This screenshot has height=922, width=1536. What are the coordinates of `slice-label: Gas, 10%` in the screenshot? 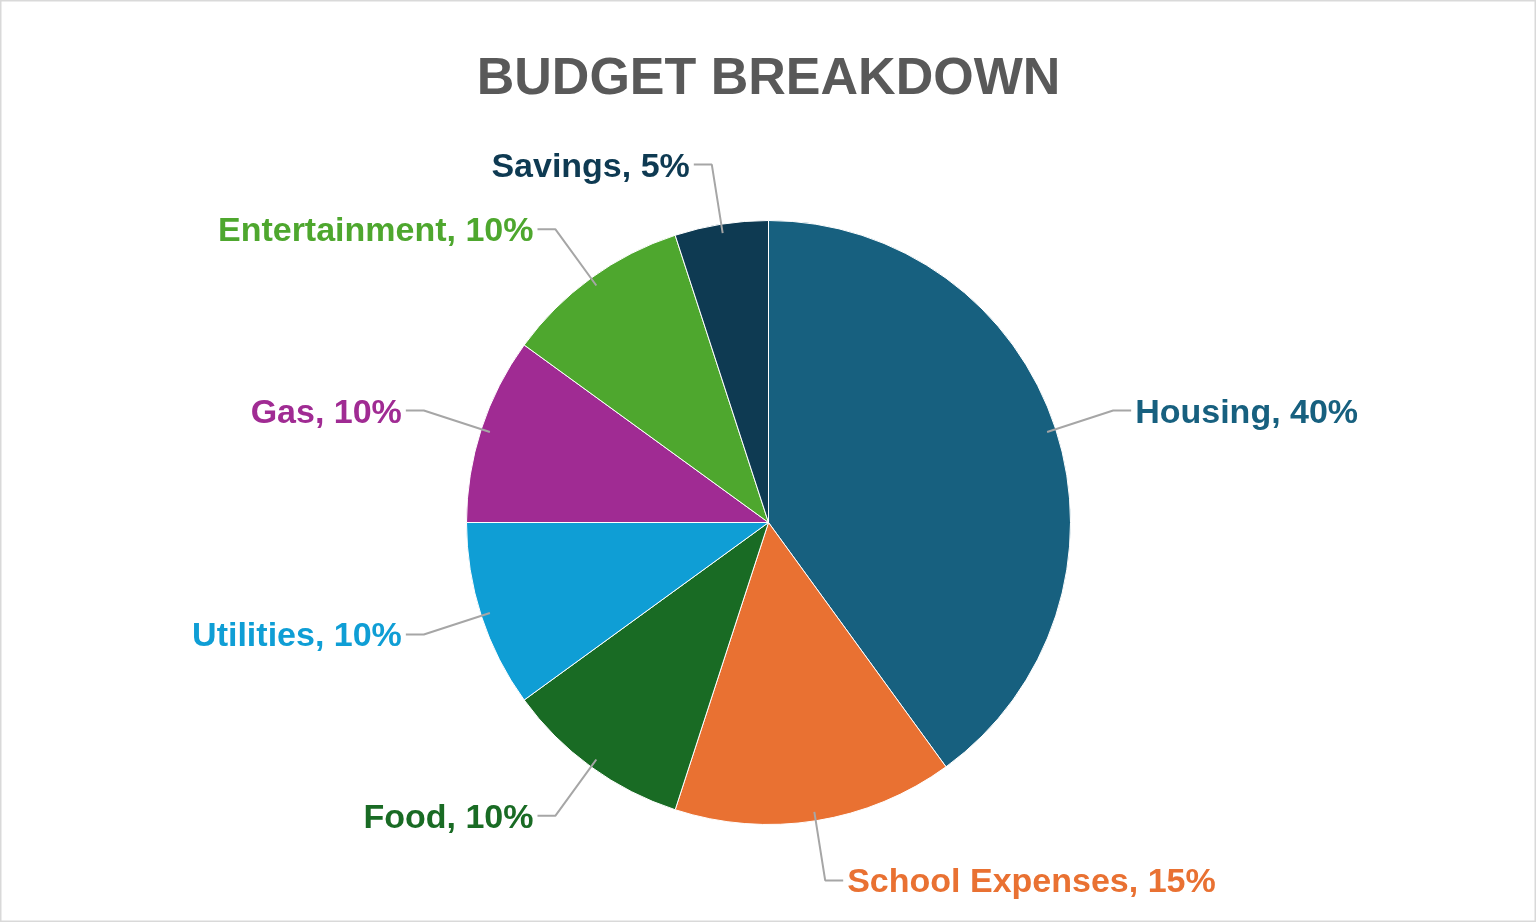 It's located at (326, 410).